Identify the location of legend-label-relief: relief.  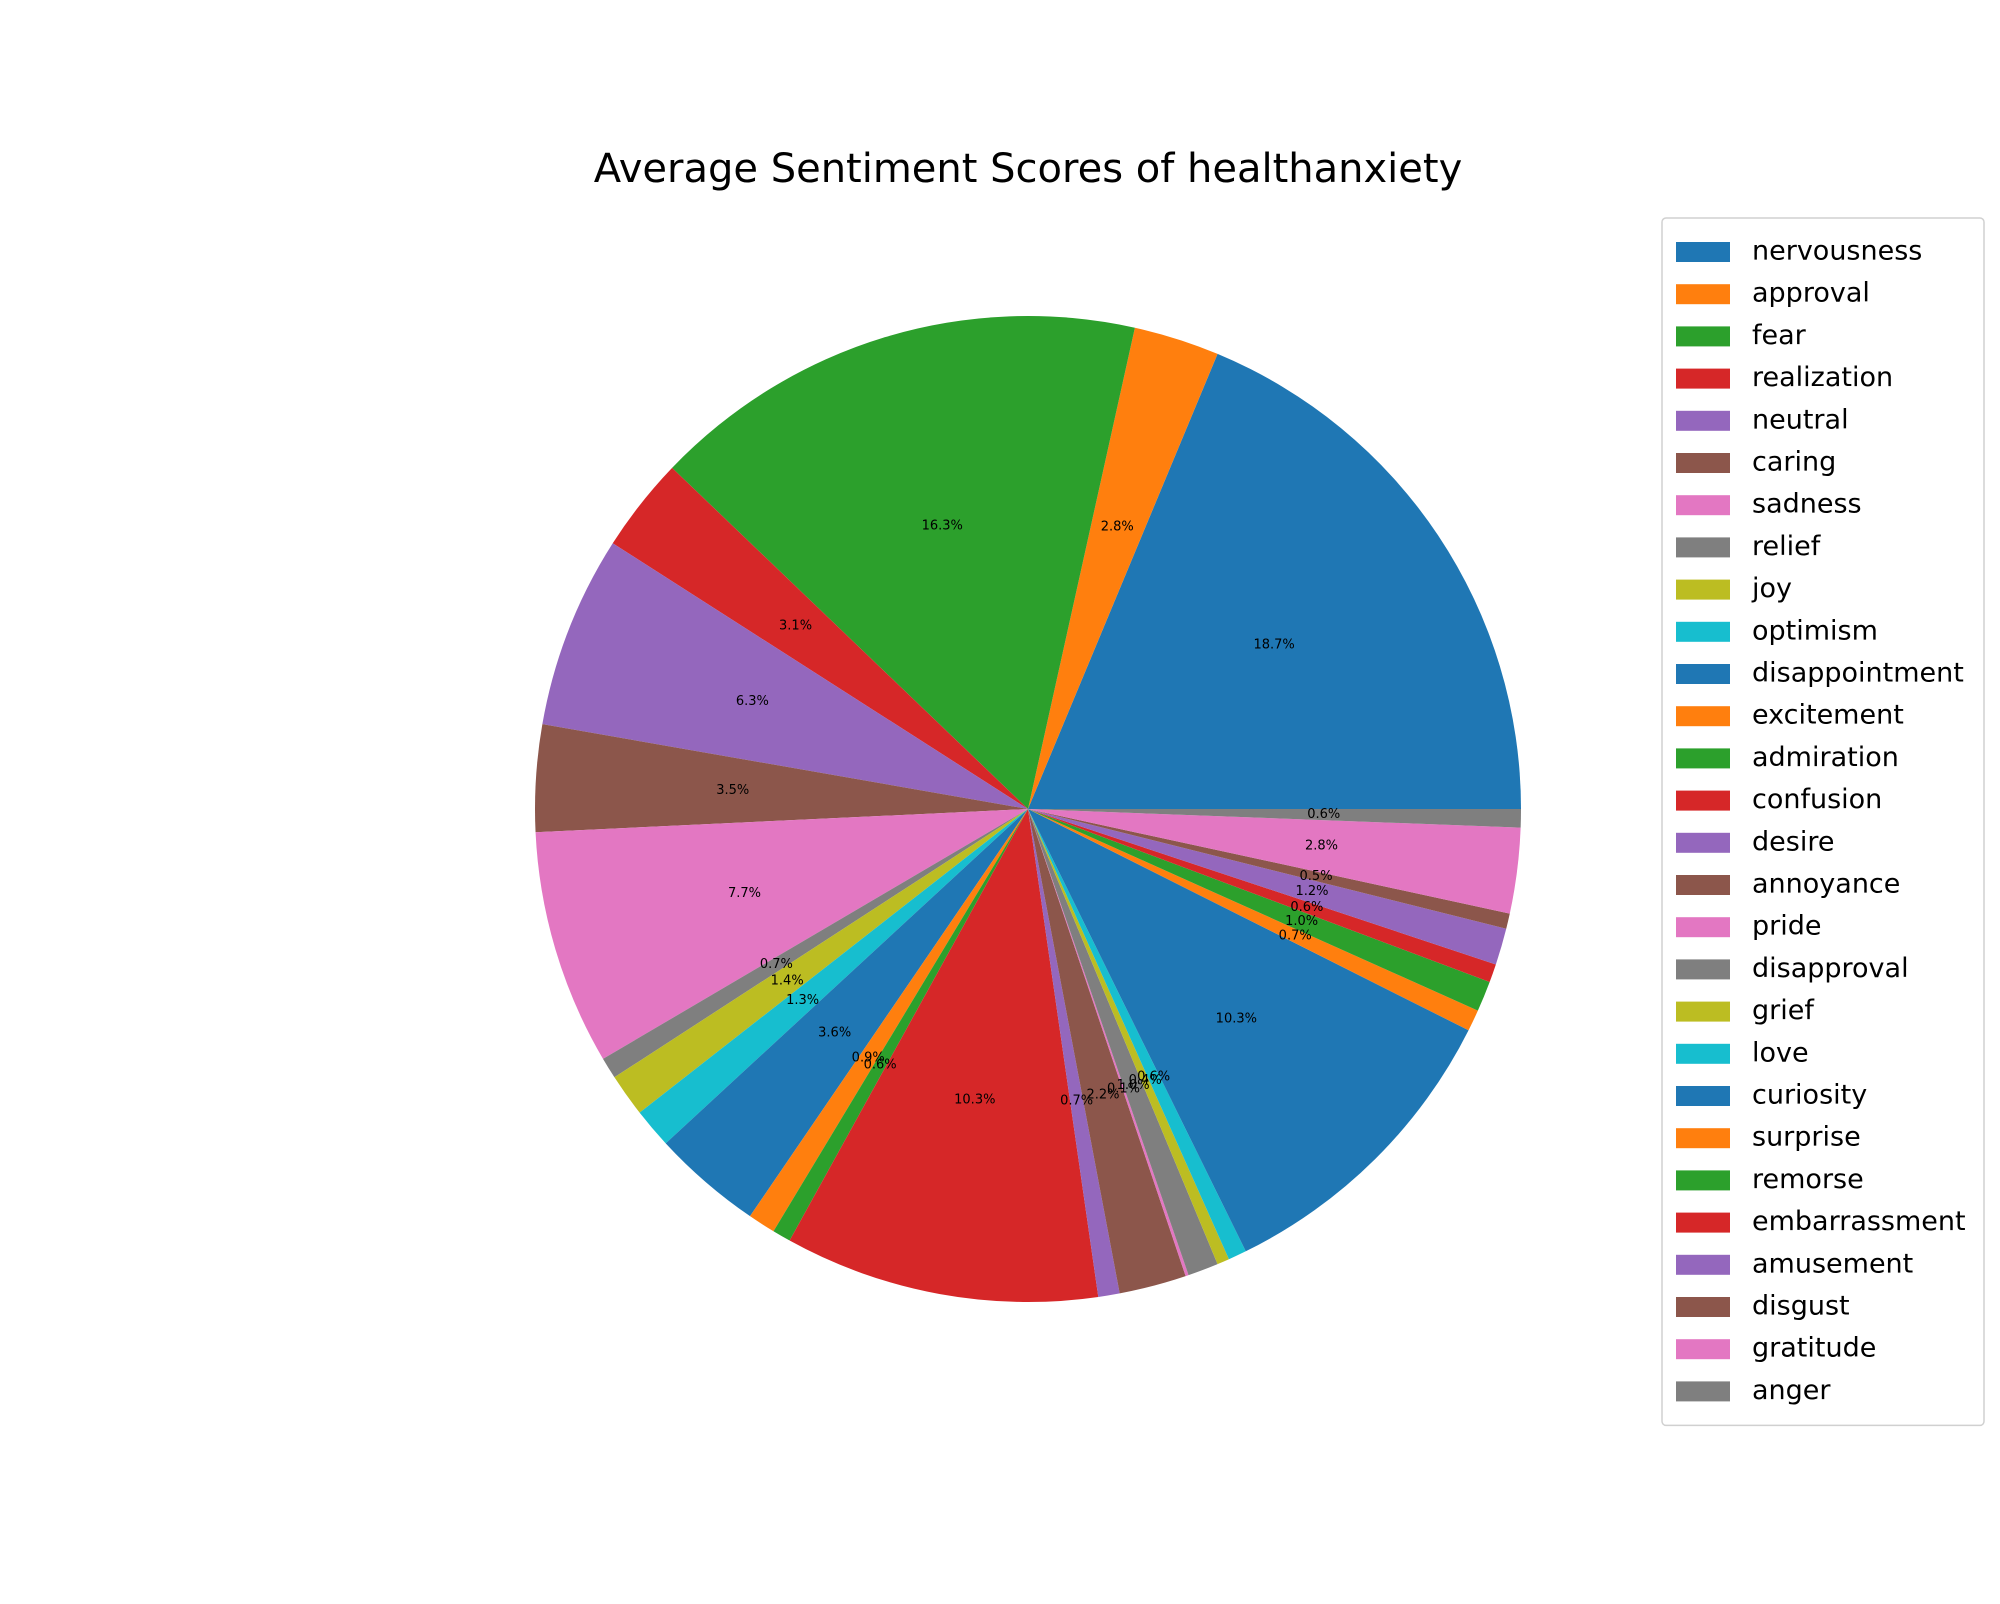
(1787, 546).